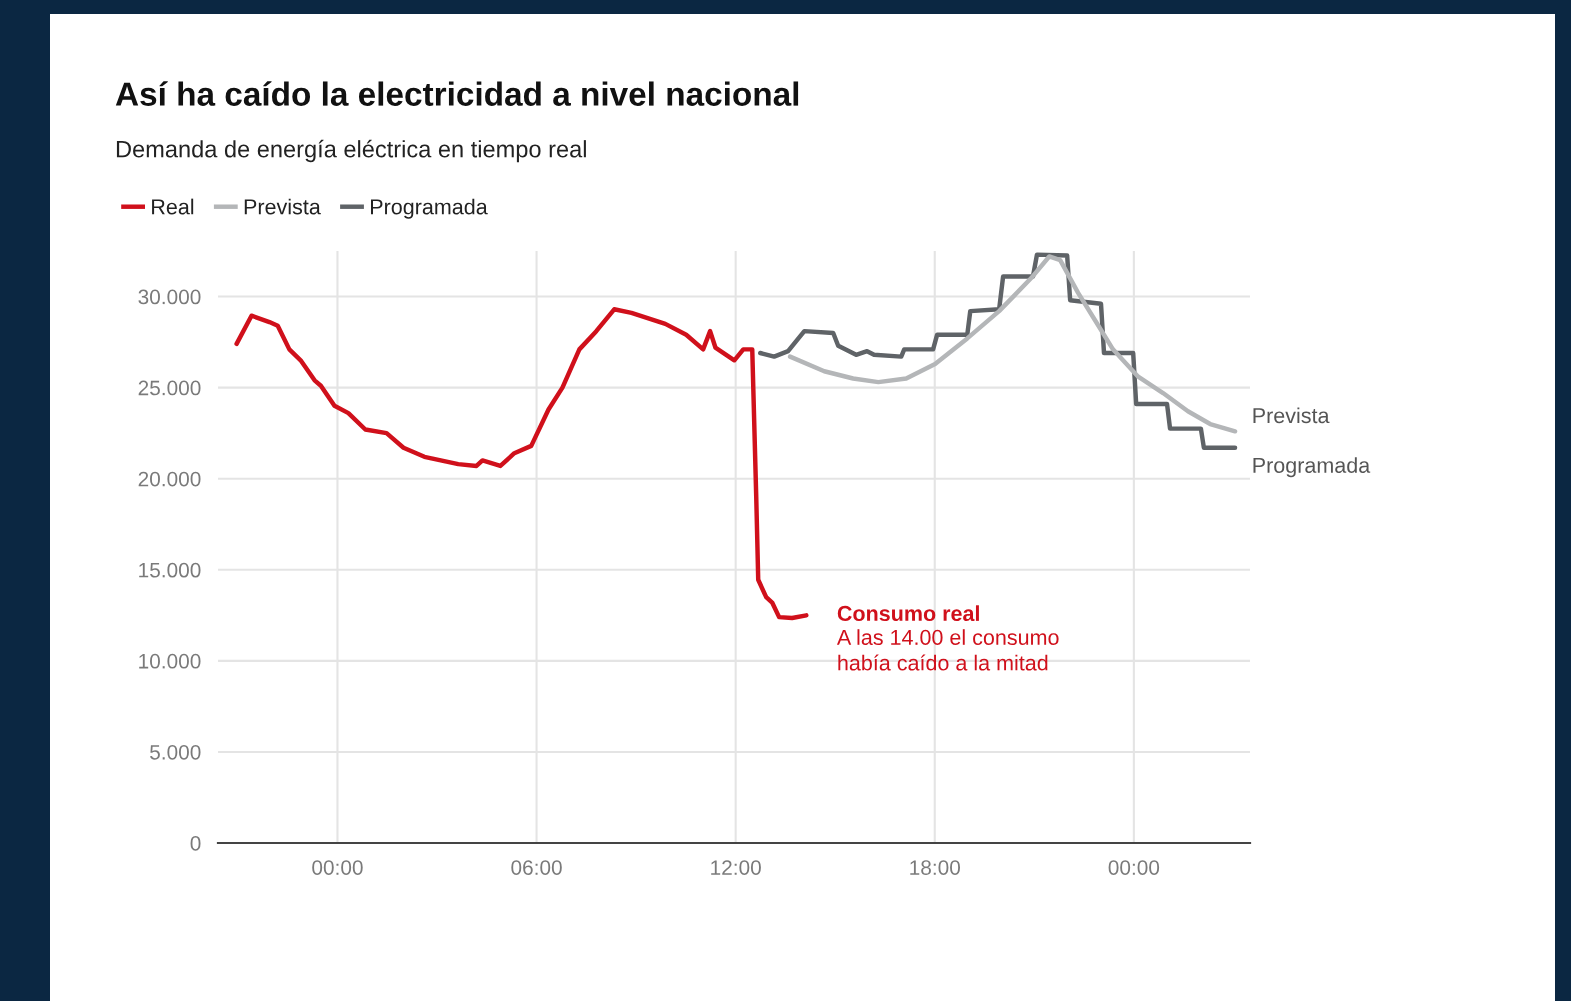 Image resolution: width=1571 pixels, height=1001 pixels. What do you see at coordinates (935, 867) in the screenshot?
I see `x-tick-label: 18:00` at bounding box center [935, 867].